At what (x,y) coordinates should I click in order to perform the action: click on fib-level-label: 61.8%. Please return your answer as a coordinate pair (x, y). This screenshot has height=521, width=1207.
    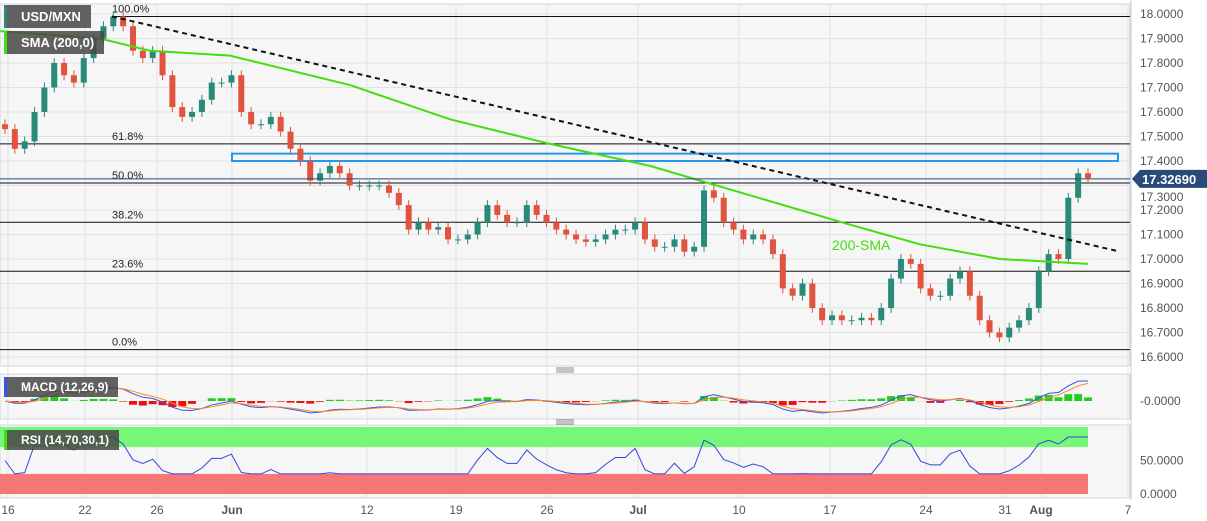
    Looking at the image, I should click on (127, 137).